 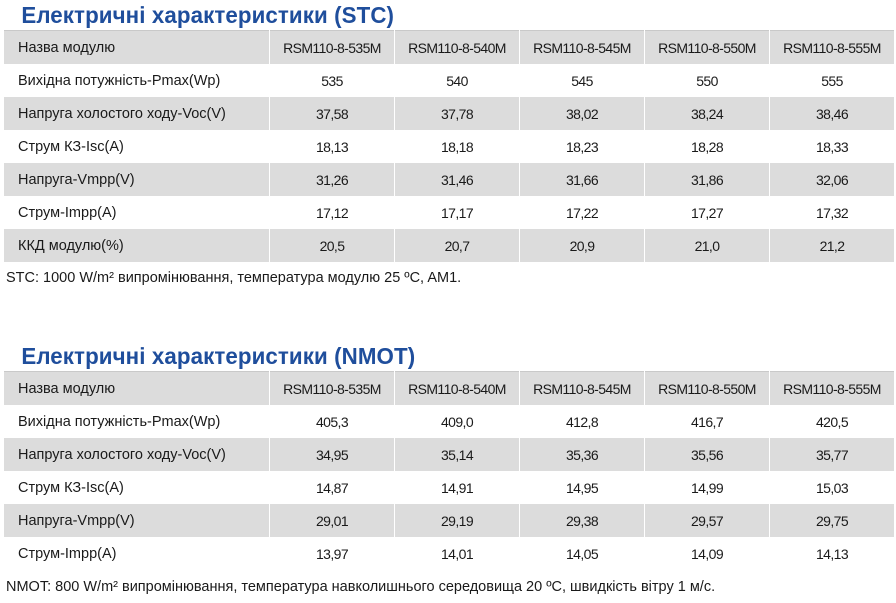 I want to click on table-cell: 32,06, so click(x=832, y=179).